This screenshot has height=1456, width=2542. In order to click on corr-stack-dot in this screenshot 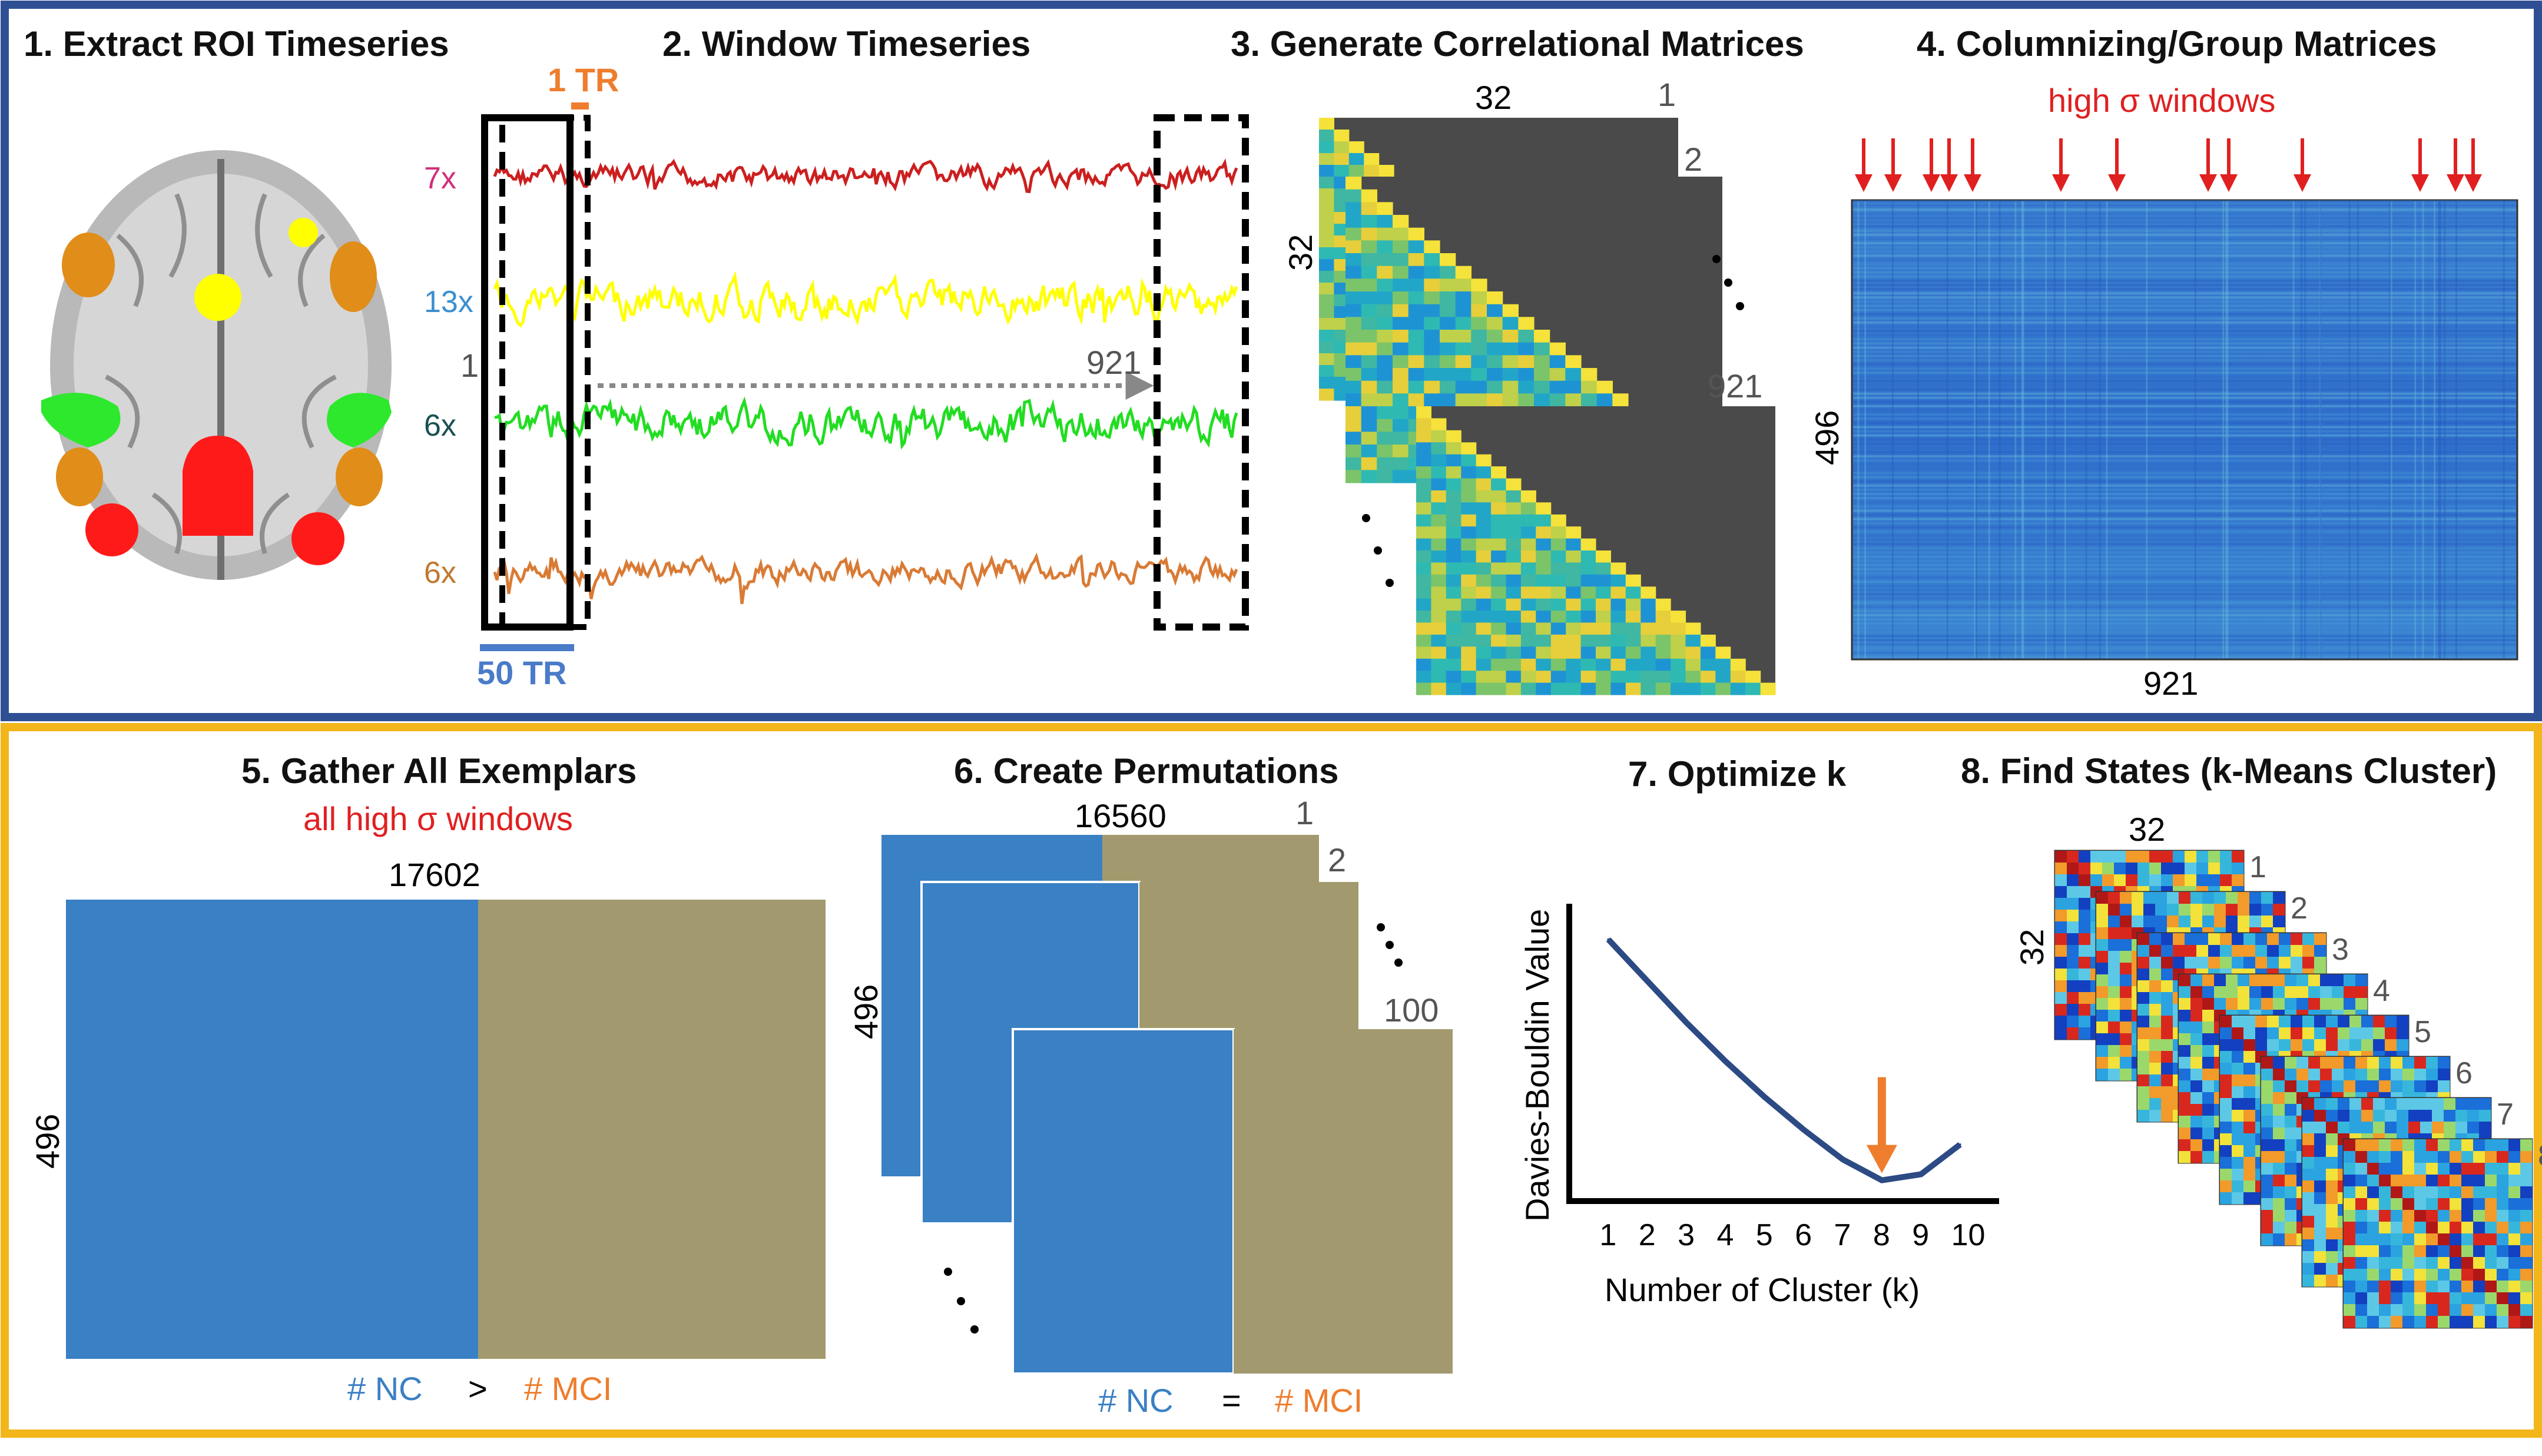, I will do `click(1378, 550)`.